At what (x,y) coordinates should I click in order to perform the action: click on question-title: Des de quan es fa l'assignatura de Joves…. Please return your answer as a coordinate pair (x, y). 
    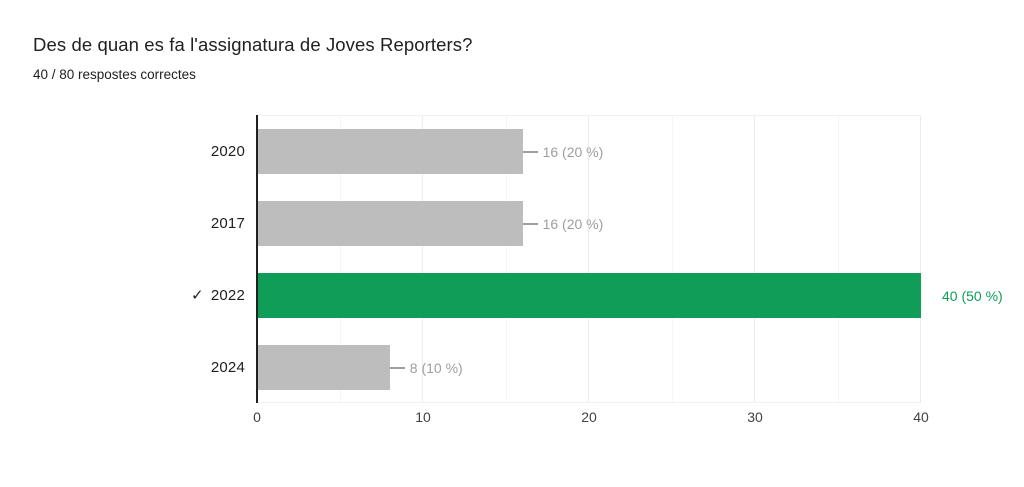
    Looking at the image, I should click on (253, 44).